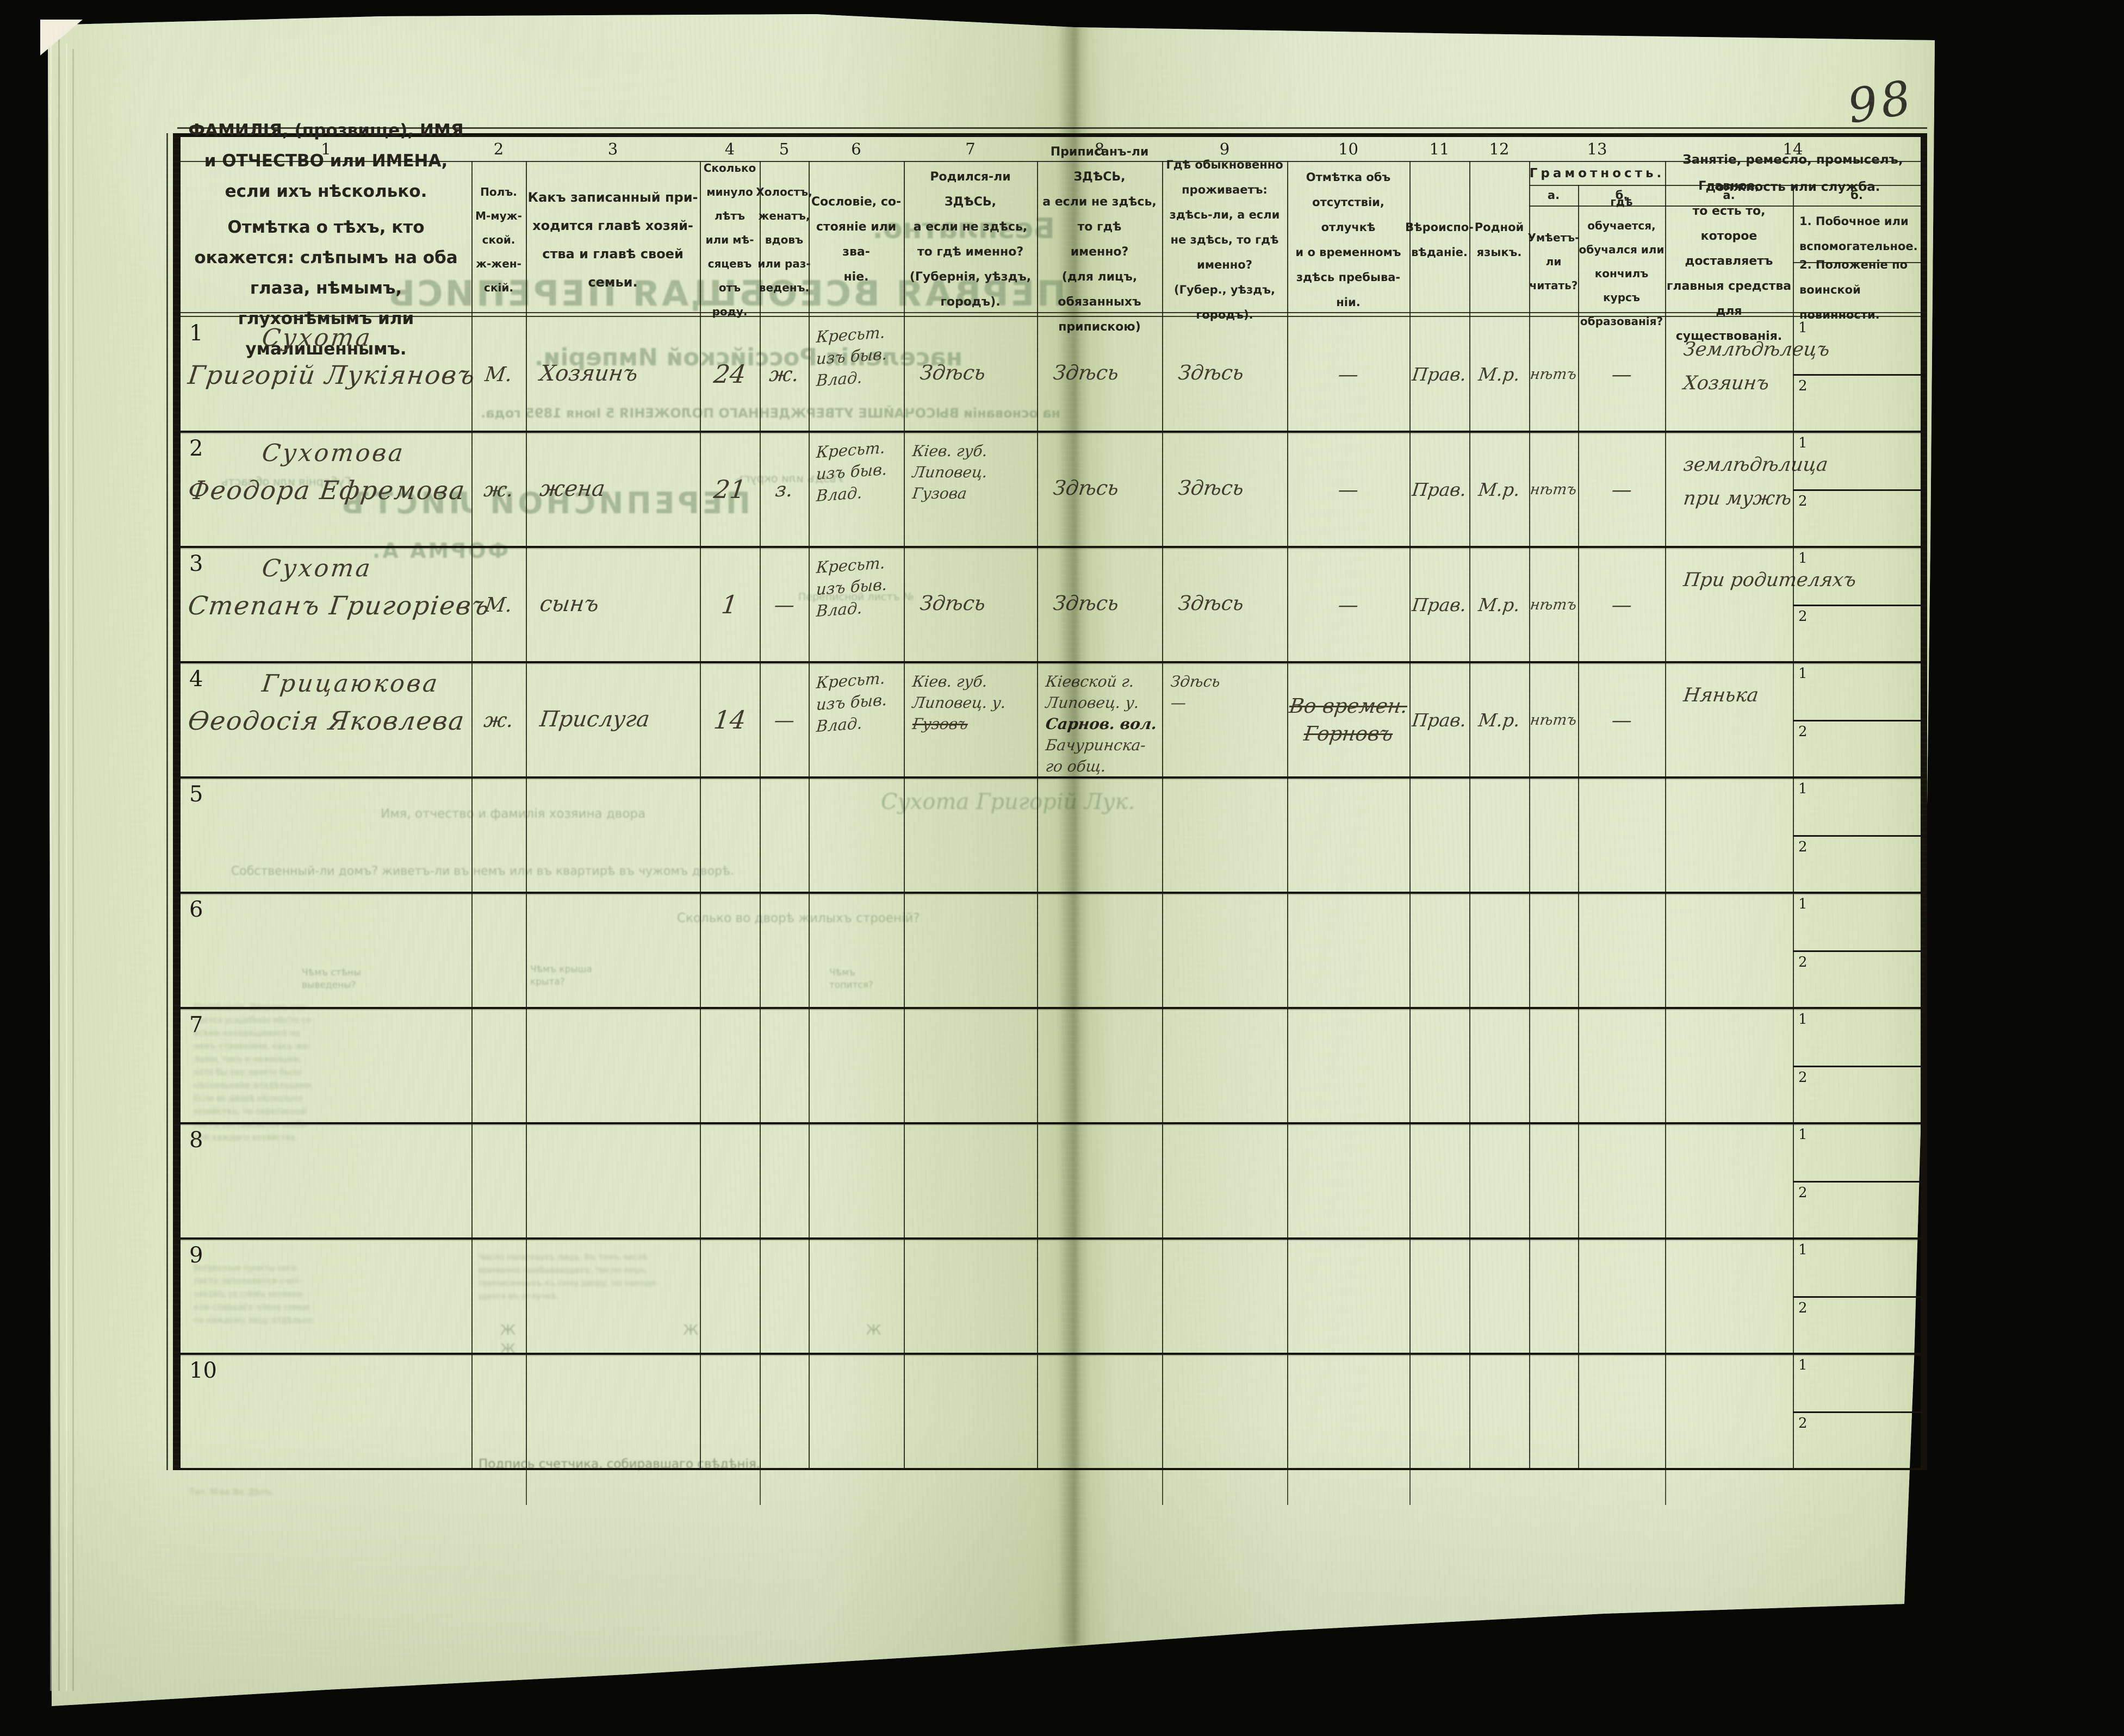 Image resolution: width=2124 pixels, height=1736 pixels. Describe the element at coordinates (970, 374) in the screenshot. I see `cell-born: Здѣсь` at that location.